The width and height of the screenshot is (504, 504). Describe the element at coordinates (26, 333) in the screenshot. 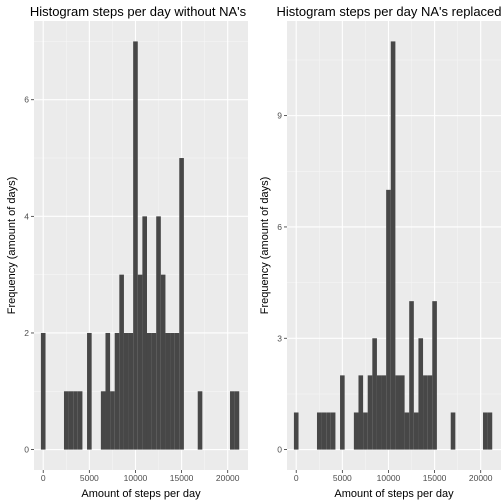

I see `y-tick-label: 2` at that location.